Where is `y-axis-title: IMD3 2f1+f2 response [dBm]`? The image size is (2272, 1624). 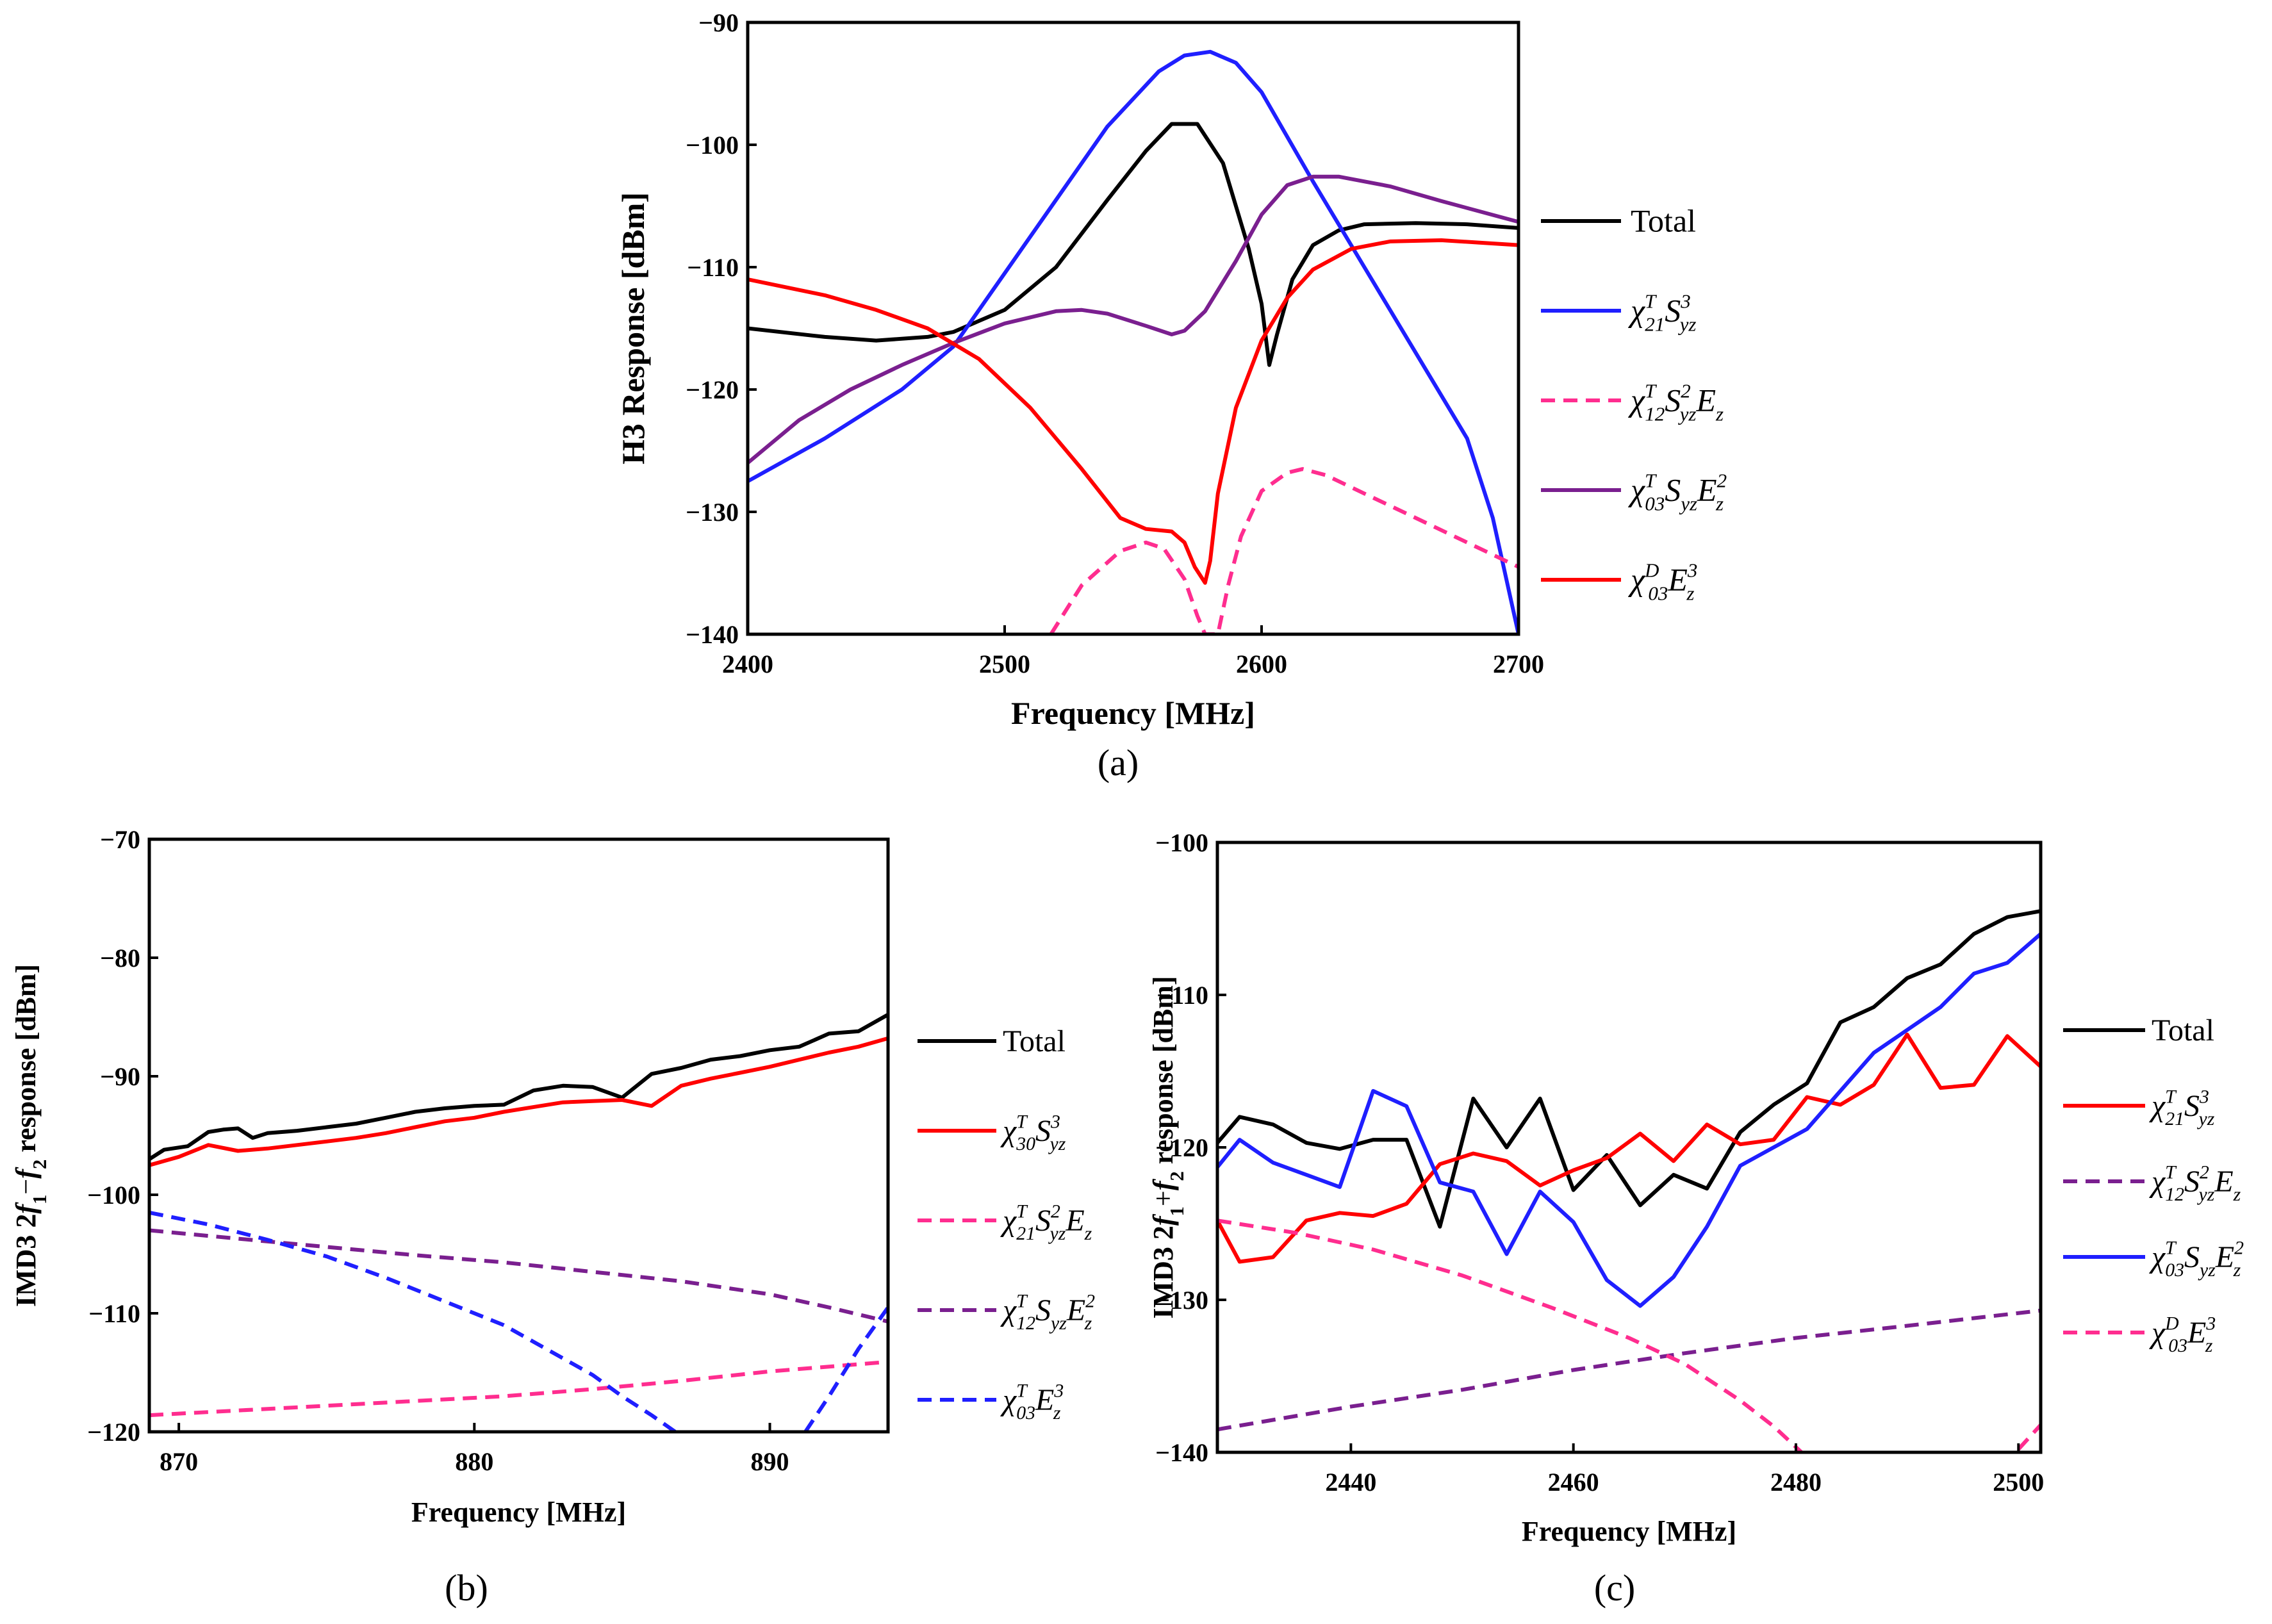
y-axis-title: IMD3 2f1+f2 response [dBm] is located at coordinates (1168, 1147).